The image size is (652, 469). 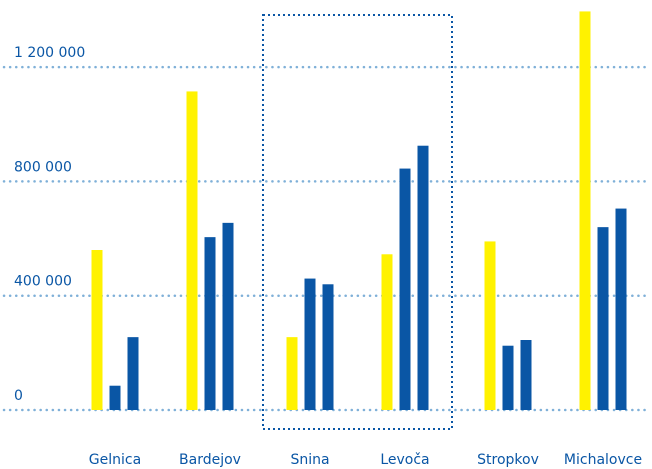 I want to click on bar-levoča-s1, so click(x=387, y=332).